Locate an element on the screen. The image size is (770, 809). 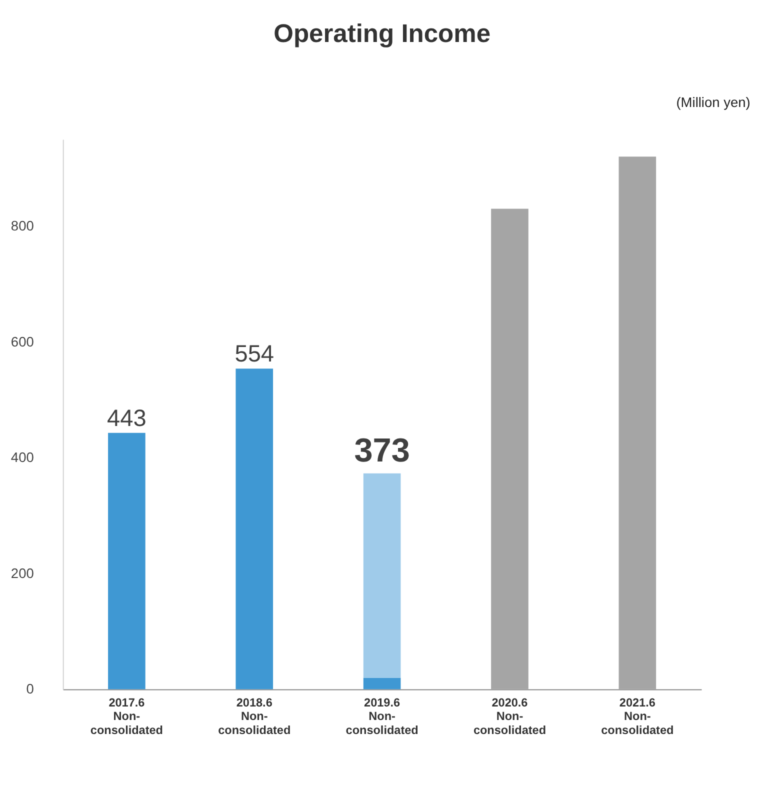
x-tick-label: 2017.6 Non- consolidated is located at coordinates (126, 716).